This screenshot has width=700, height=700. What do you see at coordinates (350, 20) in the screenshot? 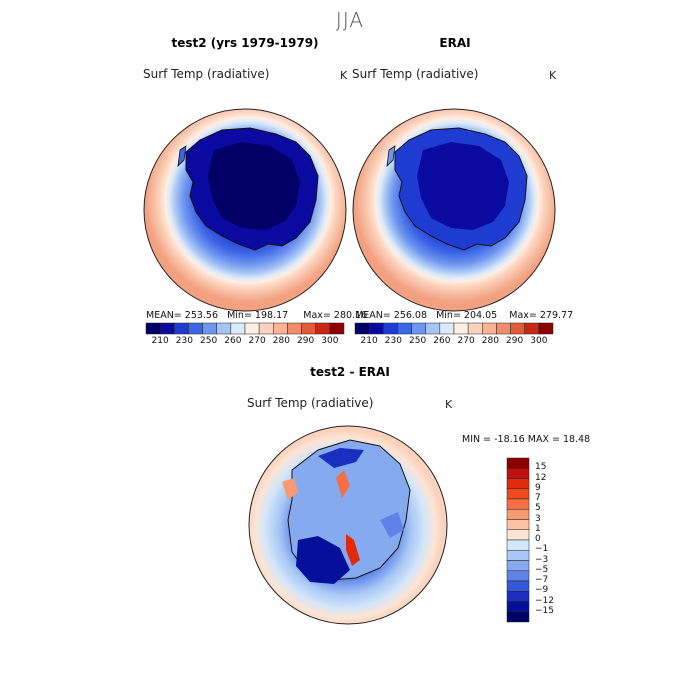
I see `season-title: JJA` at bounding box center [350, 20].